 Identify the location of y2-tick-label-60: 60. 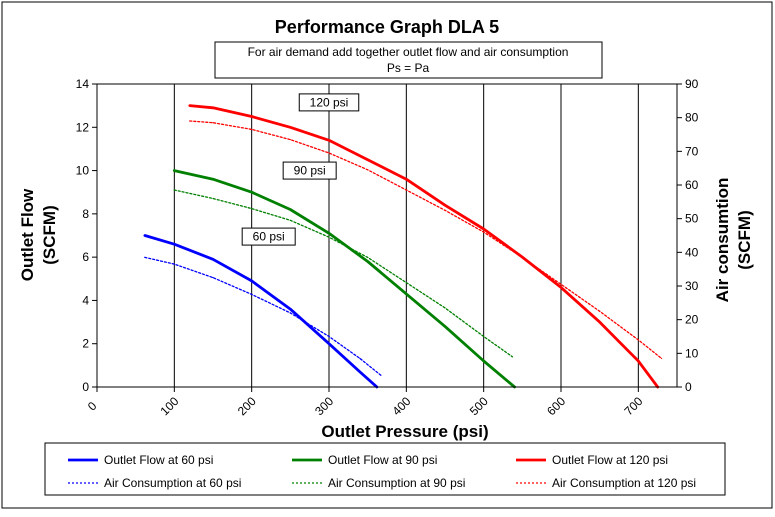
(692, 185).